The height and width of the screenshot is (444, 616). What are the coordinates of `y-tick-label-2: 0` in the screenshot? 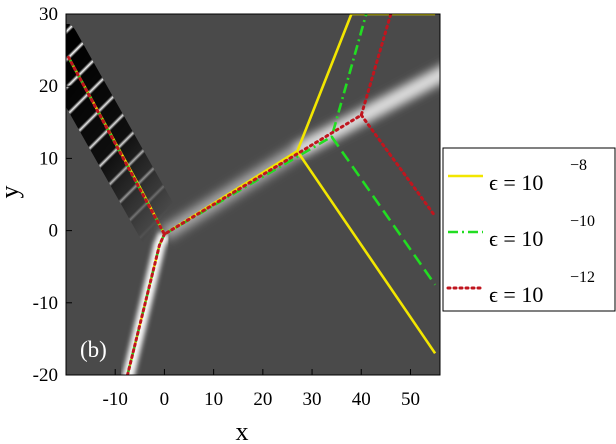 It's located at (54, 231).